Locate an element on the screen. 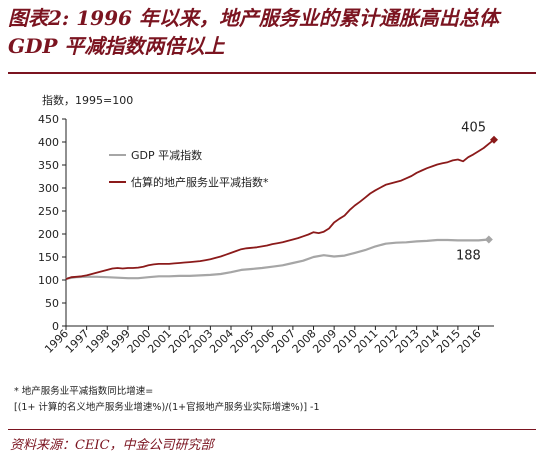 This screenshot has height=460, width=544. y-axis-label: 指数，1995=100 is located at coordinates (87, 100).